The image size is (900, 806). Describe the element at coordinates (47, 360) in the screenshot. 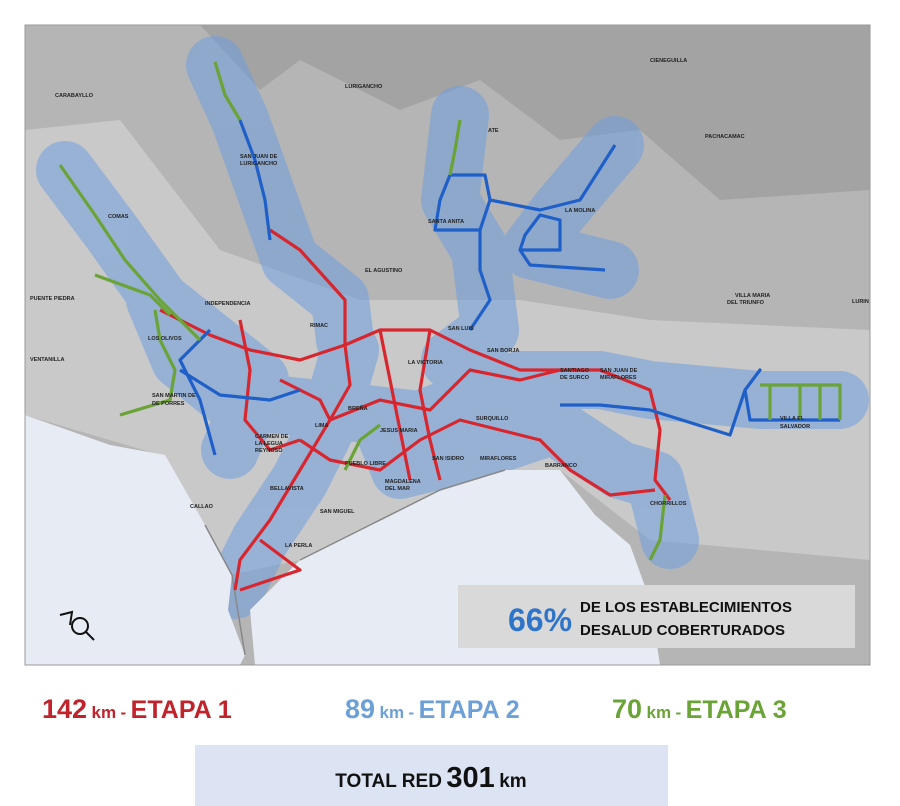

I see `district-label: VENTANILLA` at that location.